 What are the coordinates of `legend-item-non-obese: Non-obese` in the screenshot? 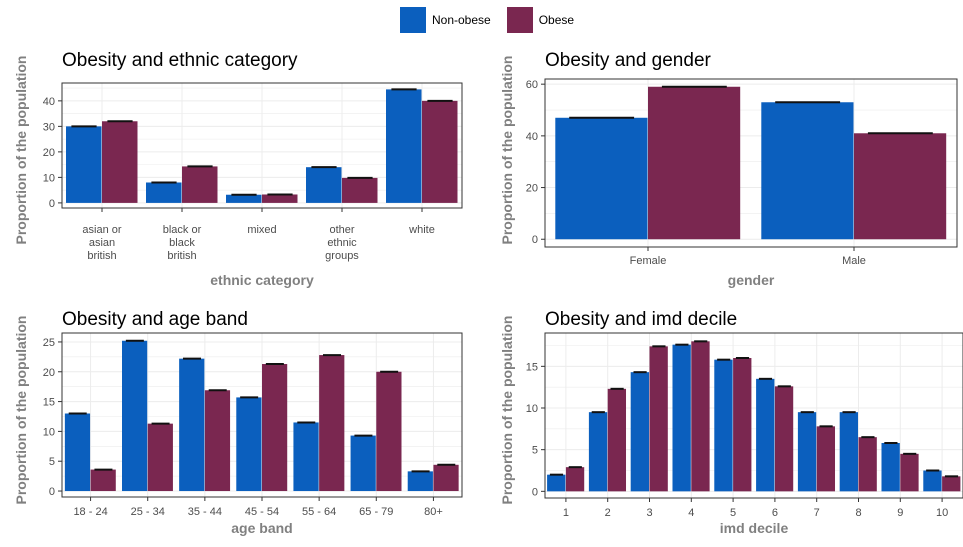 It's located at (450, 20).